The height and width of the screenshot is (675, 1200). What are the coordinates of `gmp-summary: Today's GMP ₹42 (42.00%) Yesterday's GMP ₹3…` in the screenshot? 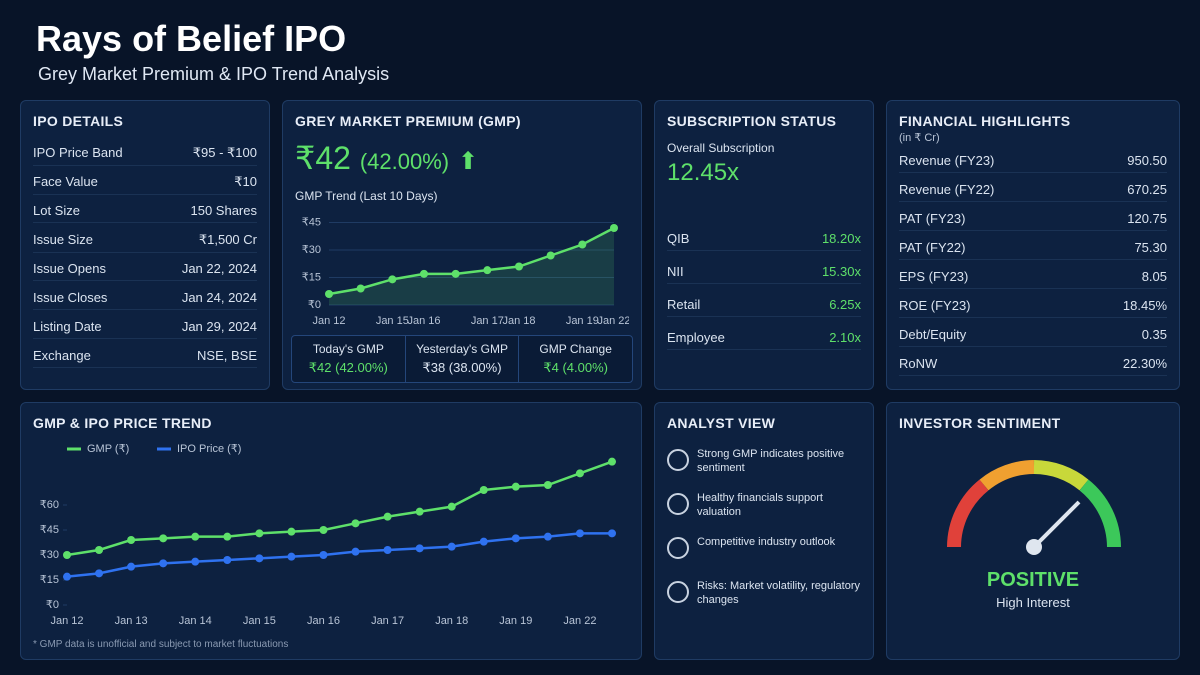 It's located at (462, 359).